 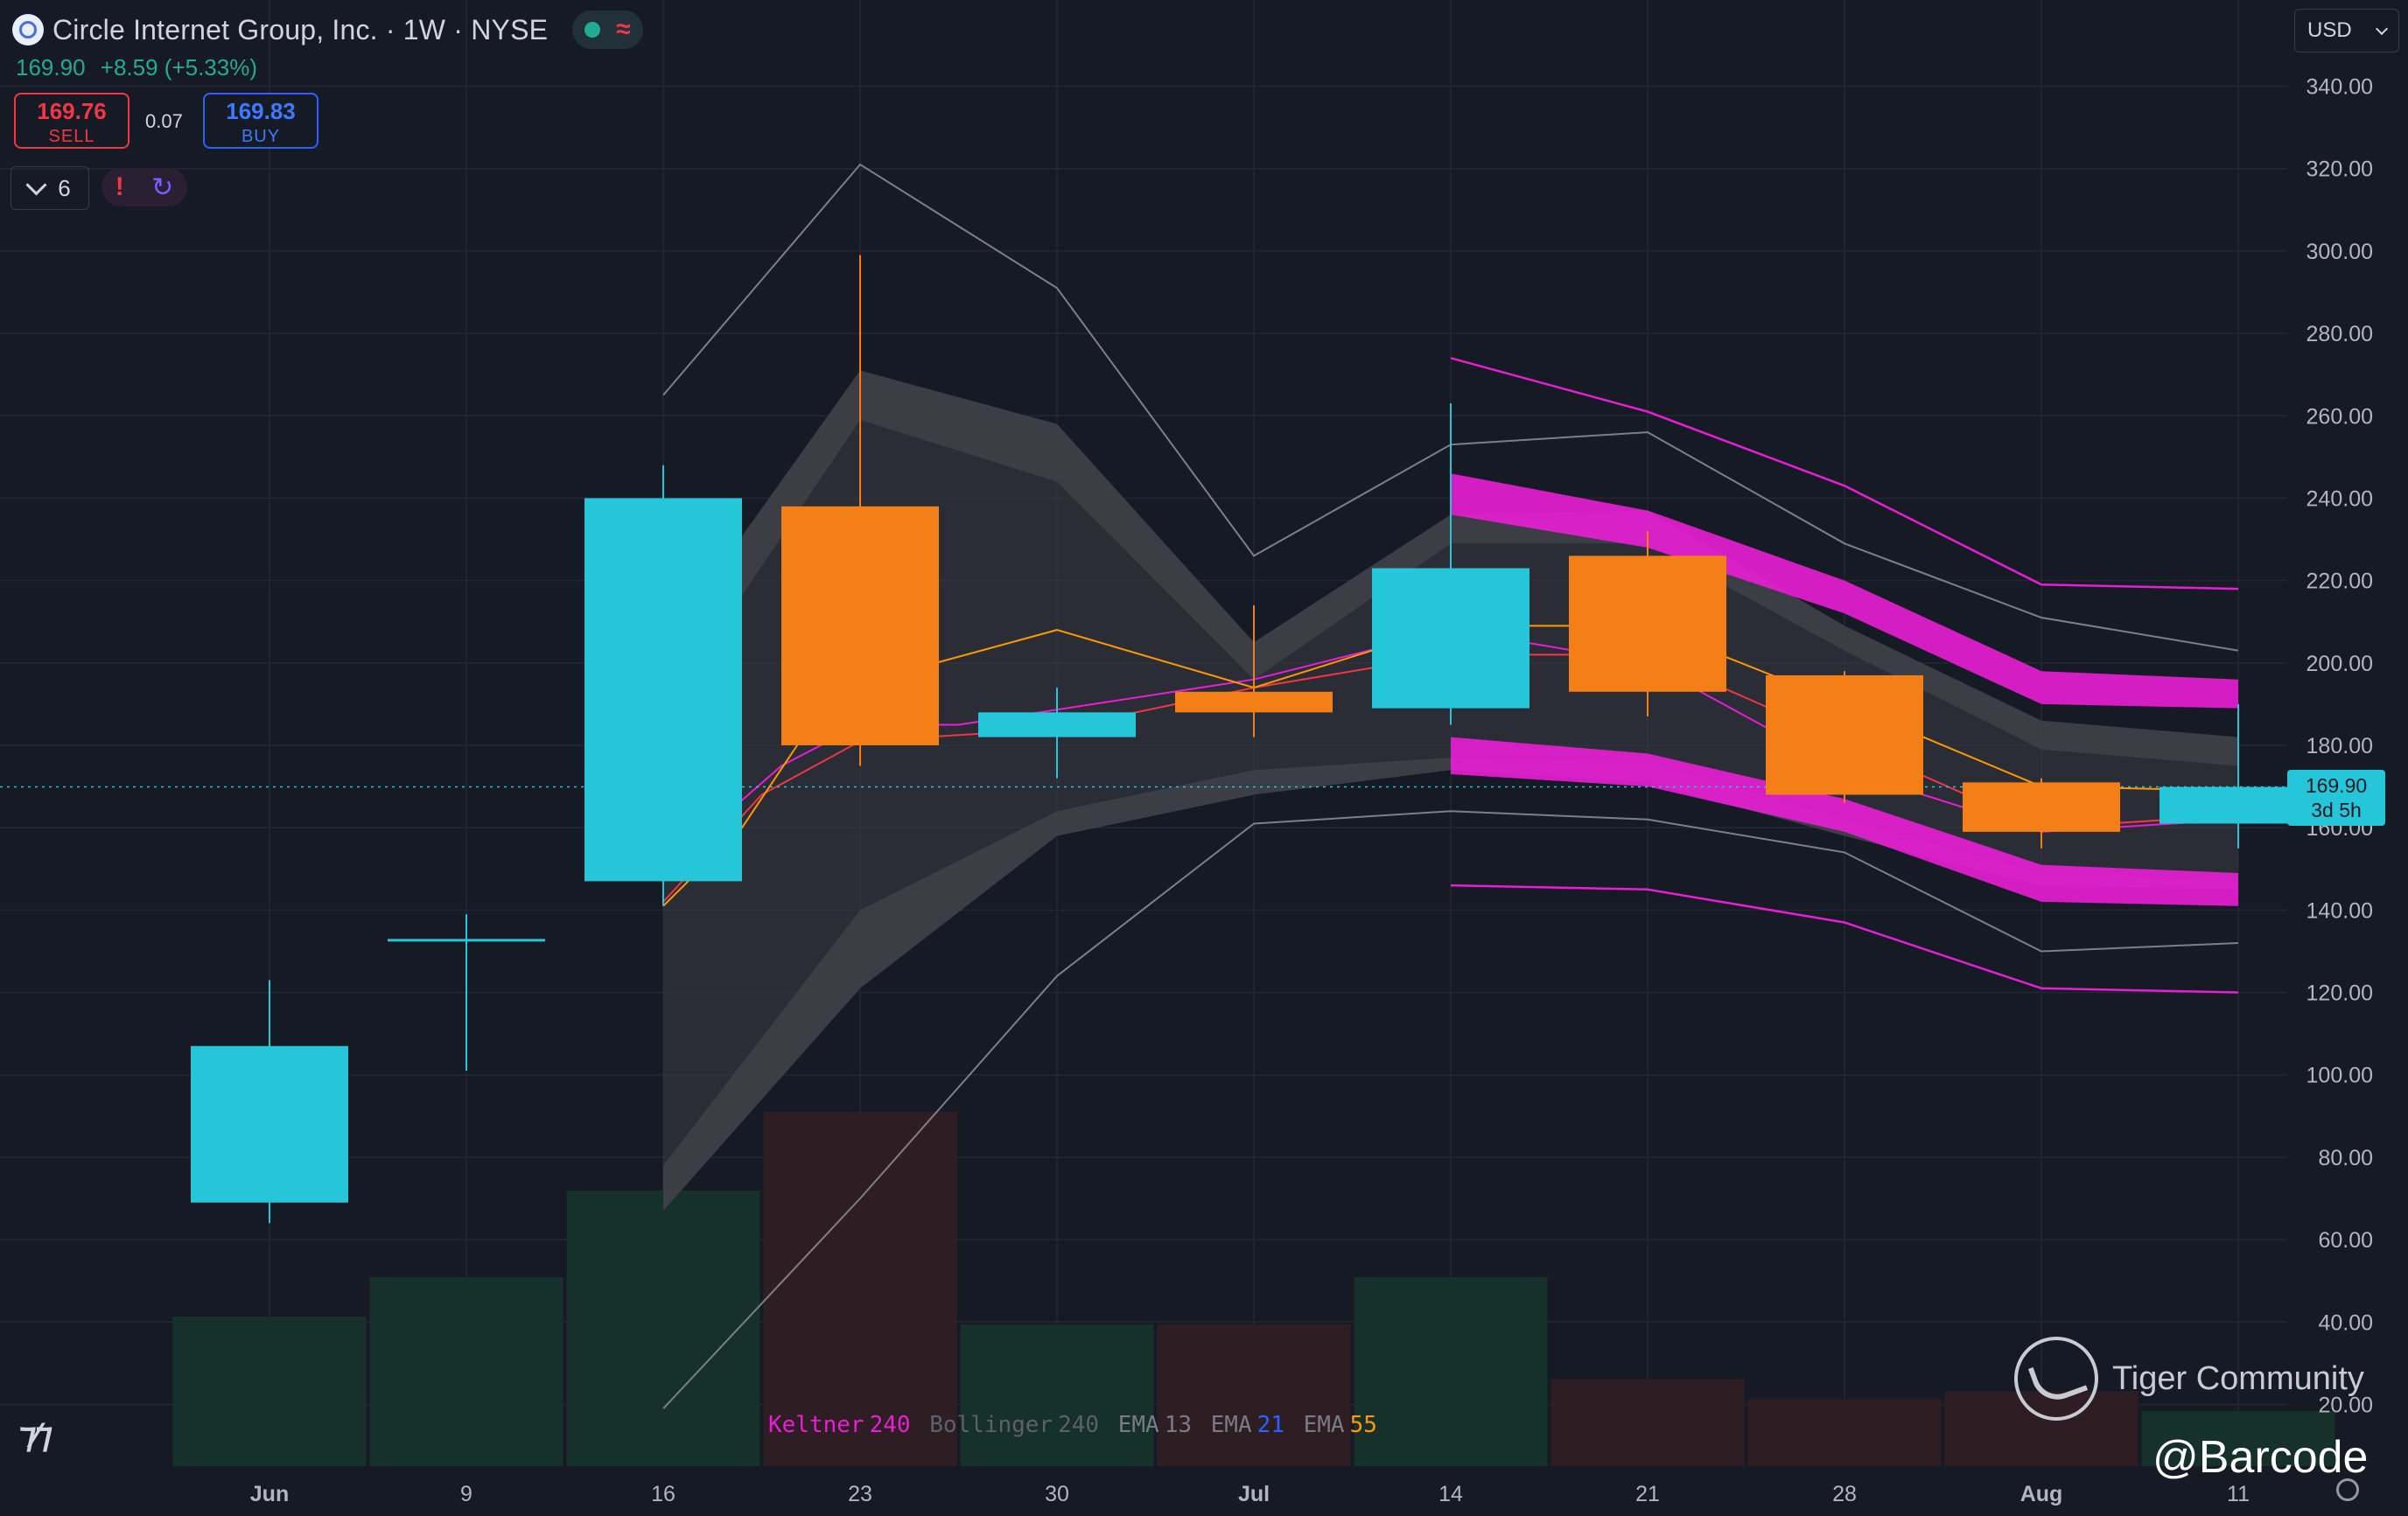 I want to click on sell-price: 169.76, so click(x=72, y=111).